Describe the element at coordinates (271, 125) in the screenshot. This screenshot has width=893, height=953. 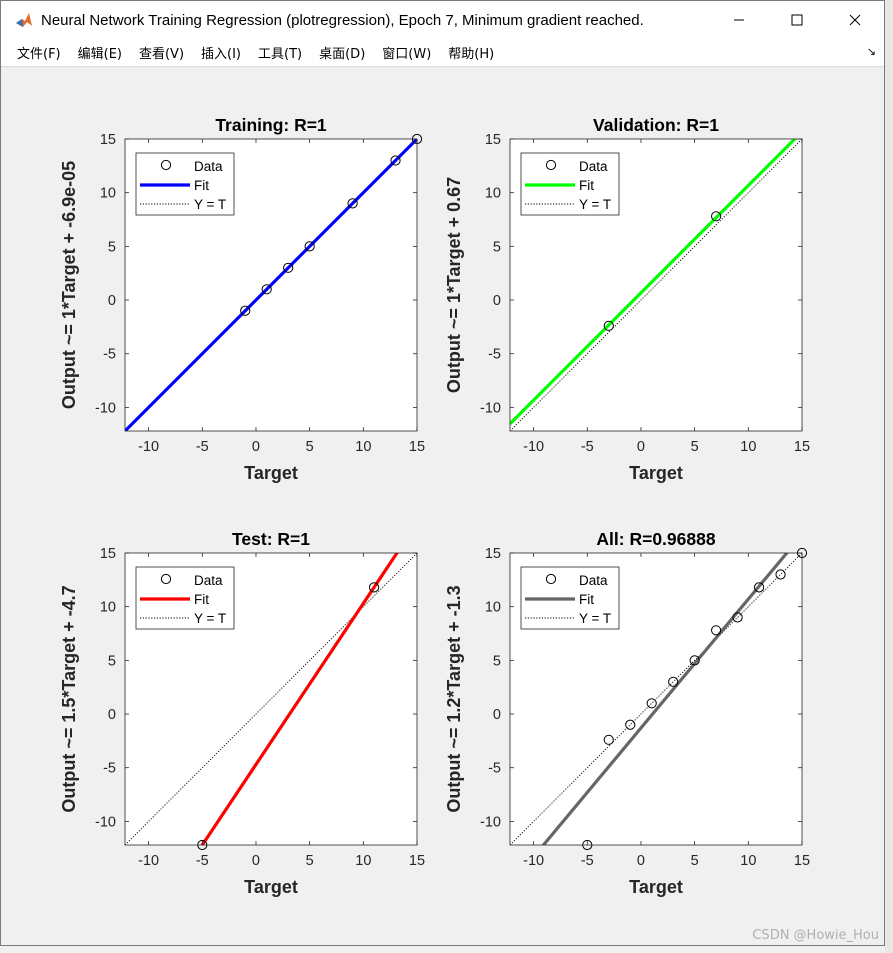
I see `plot-title: Training: R=1` at that location.